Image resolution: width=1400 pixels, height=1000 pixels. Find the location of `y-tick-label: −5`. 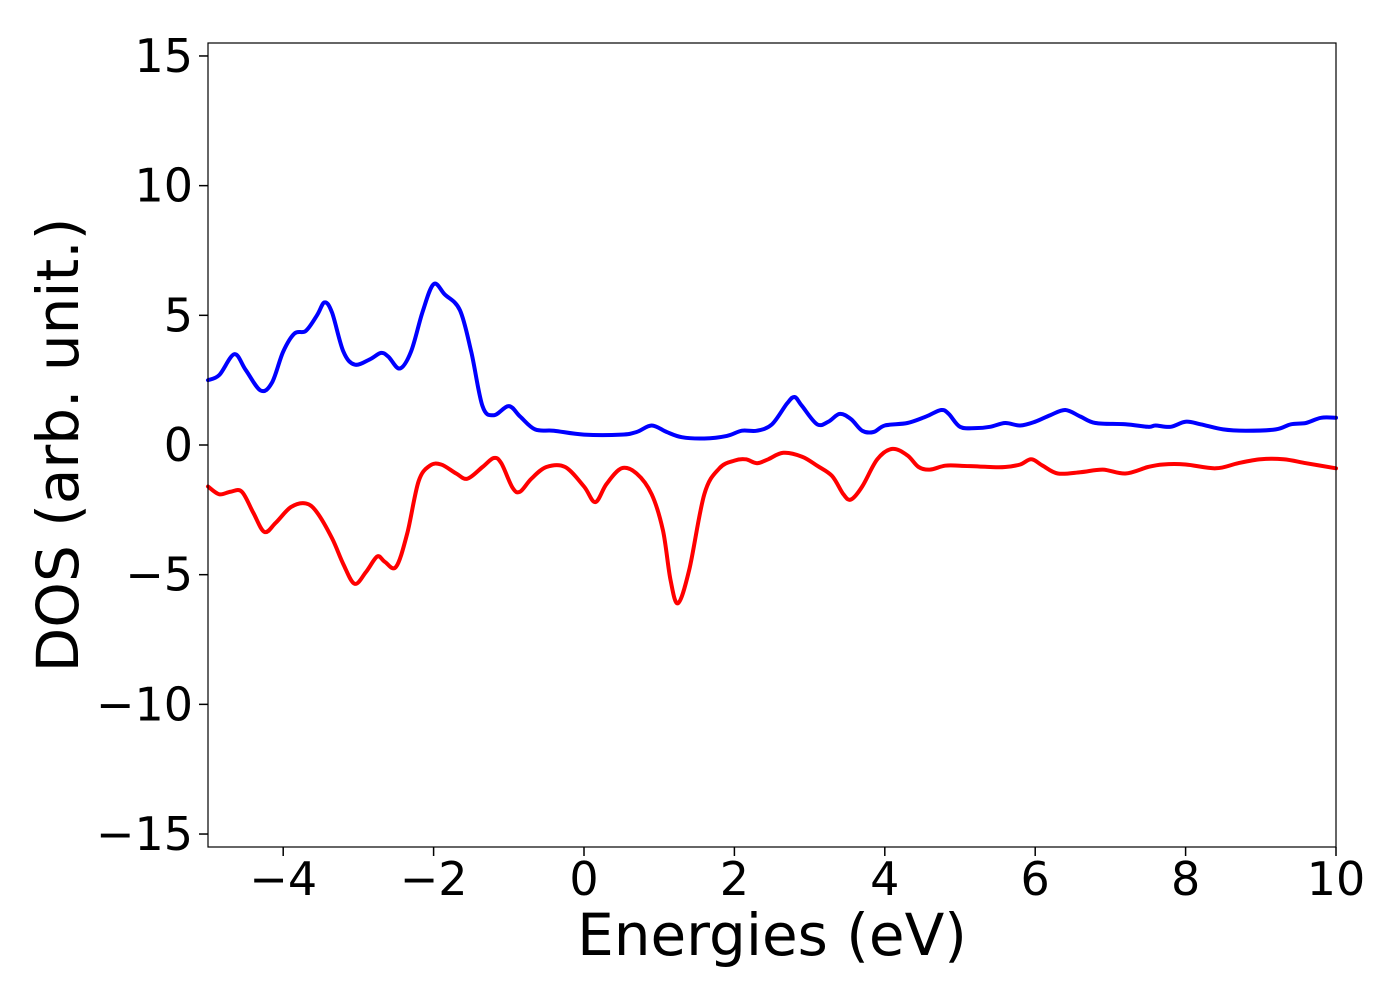

y-tick-label: −5 is located at coordinates (159, 575).